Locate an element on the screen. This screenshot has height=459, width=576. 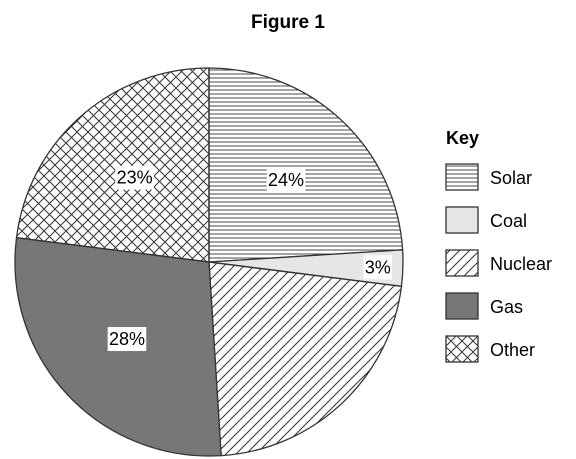
legend-label-nuclear: Nuclear is located at coordinates (521, 264).